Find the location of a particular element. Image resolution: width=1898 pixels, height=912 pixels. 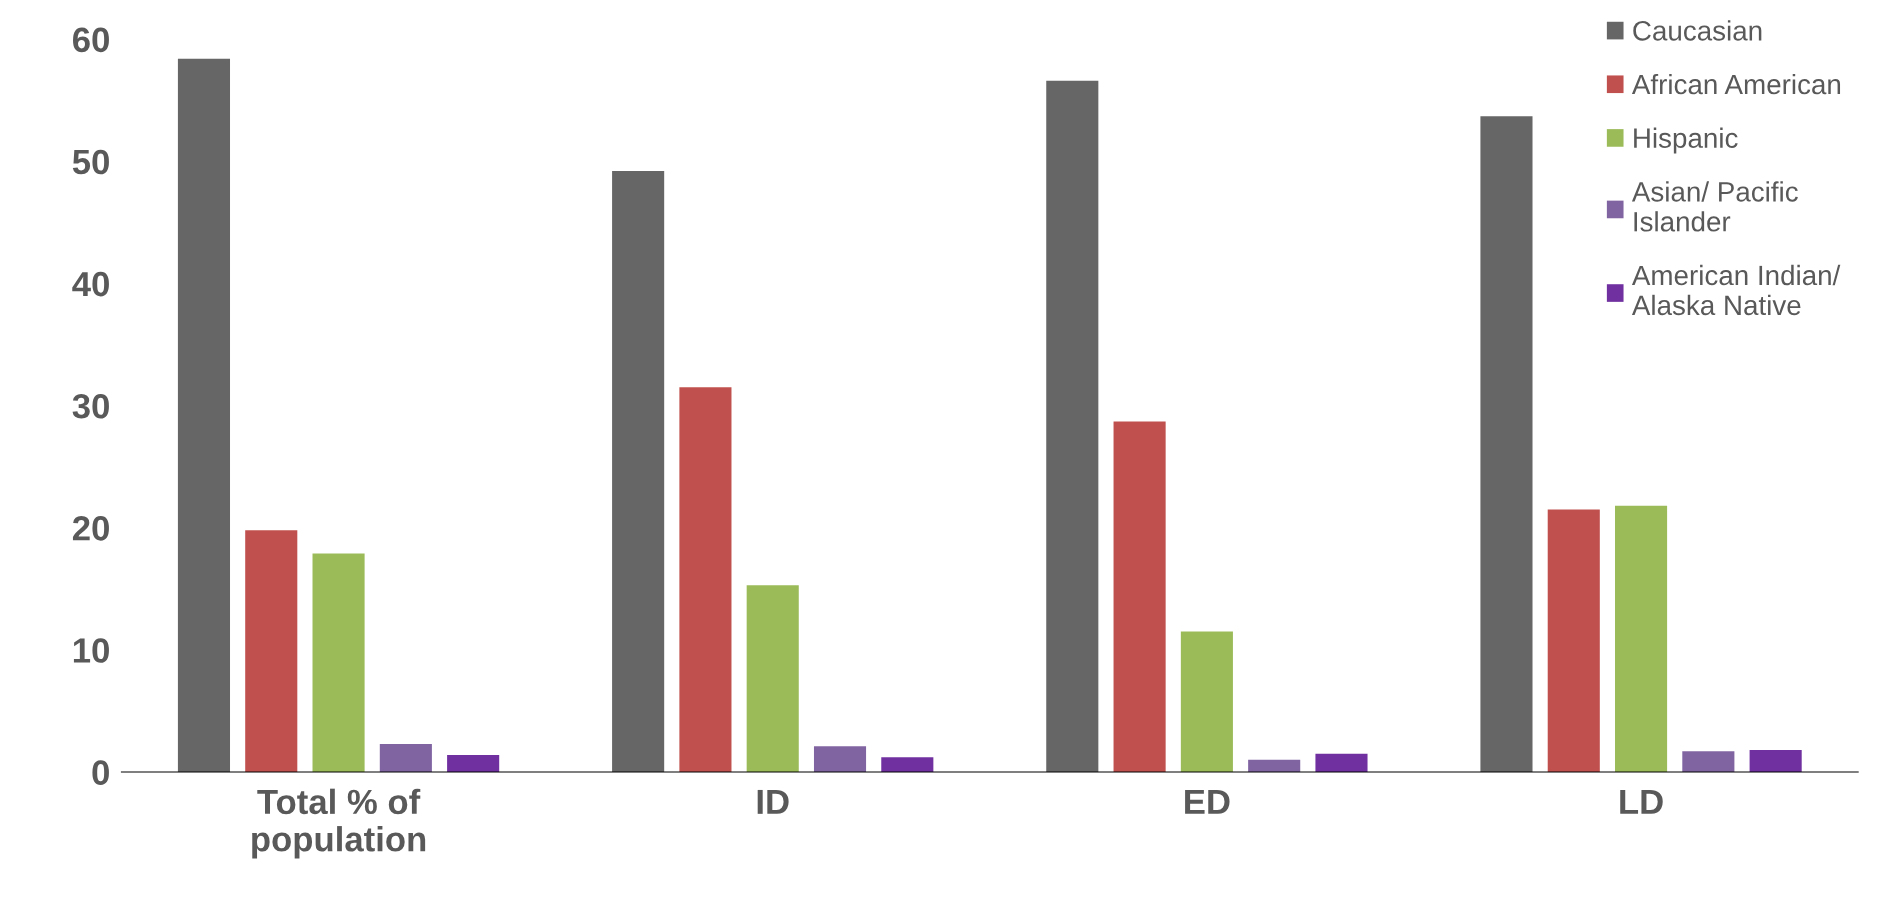

legend-label: African American is located at coordinates (1736, 84).